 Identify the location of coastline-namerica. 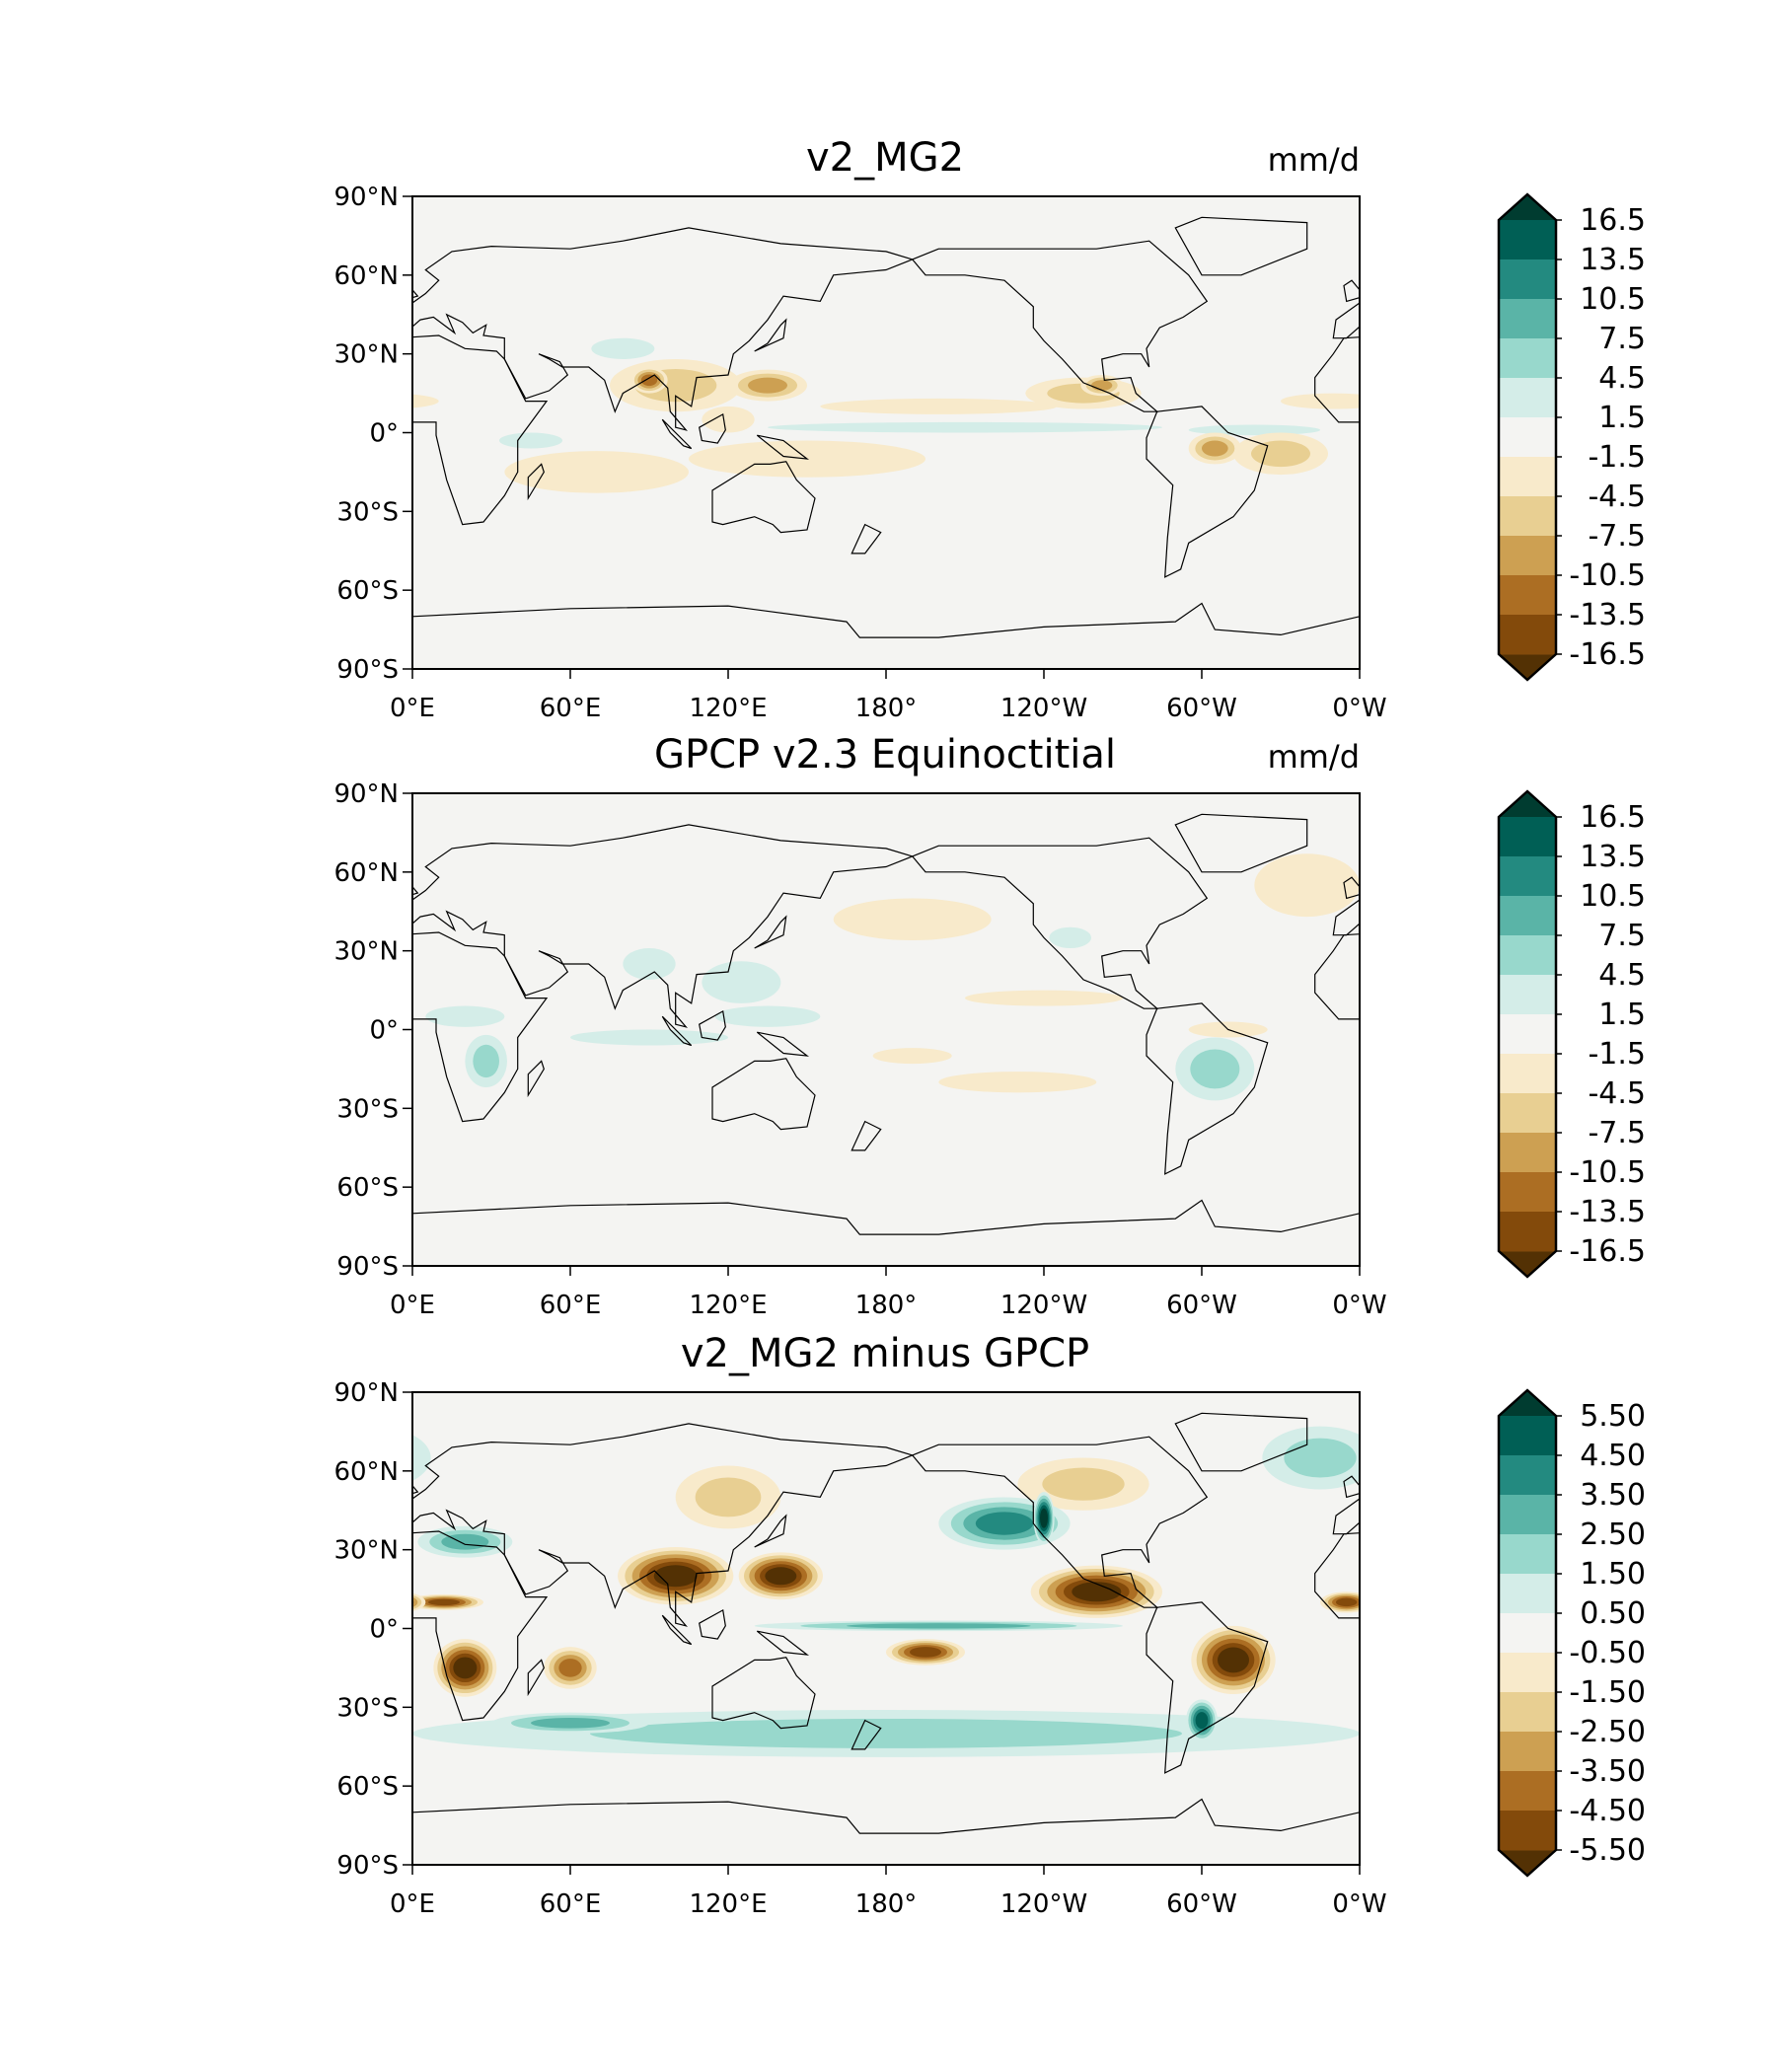
(1060, 923).